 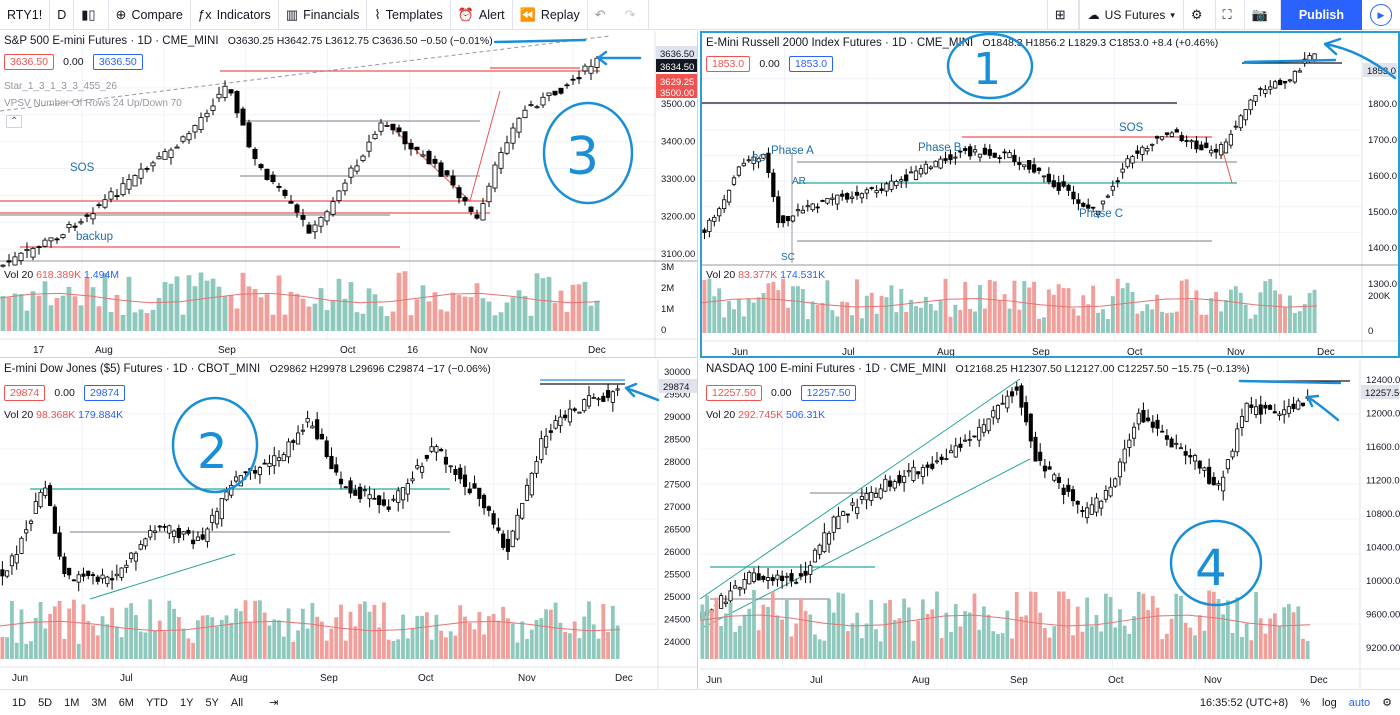 What do you see at coordinates (1305, 702) in the screenshot?
I see `percent-toggle: %` at bounding box center [1305, 702].